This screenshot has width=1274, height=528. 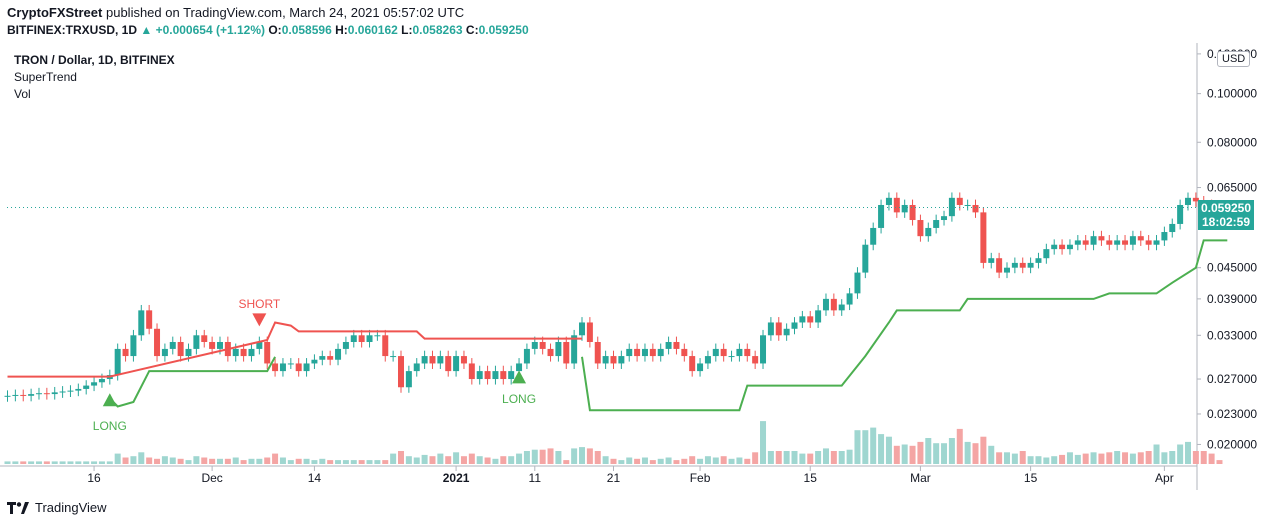 What do you see at coordinates (45, 77) in the screenshot?
I see `legend-supertrend: SuperTrend` at bounding box center [45, 77].